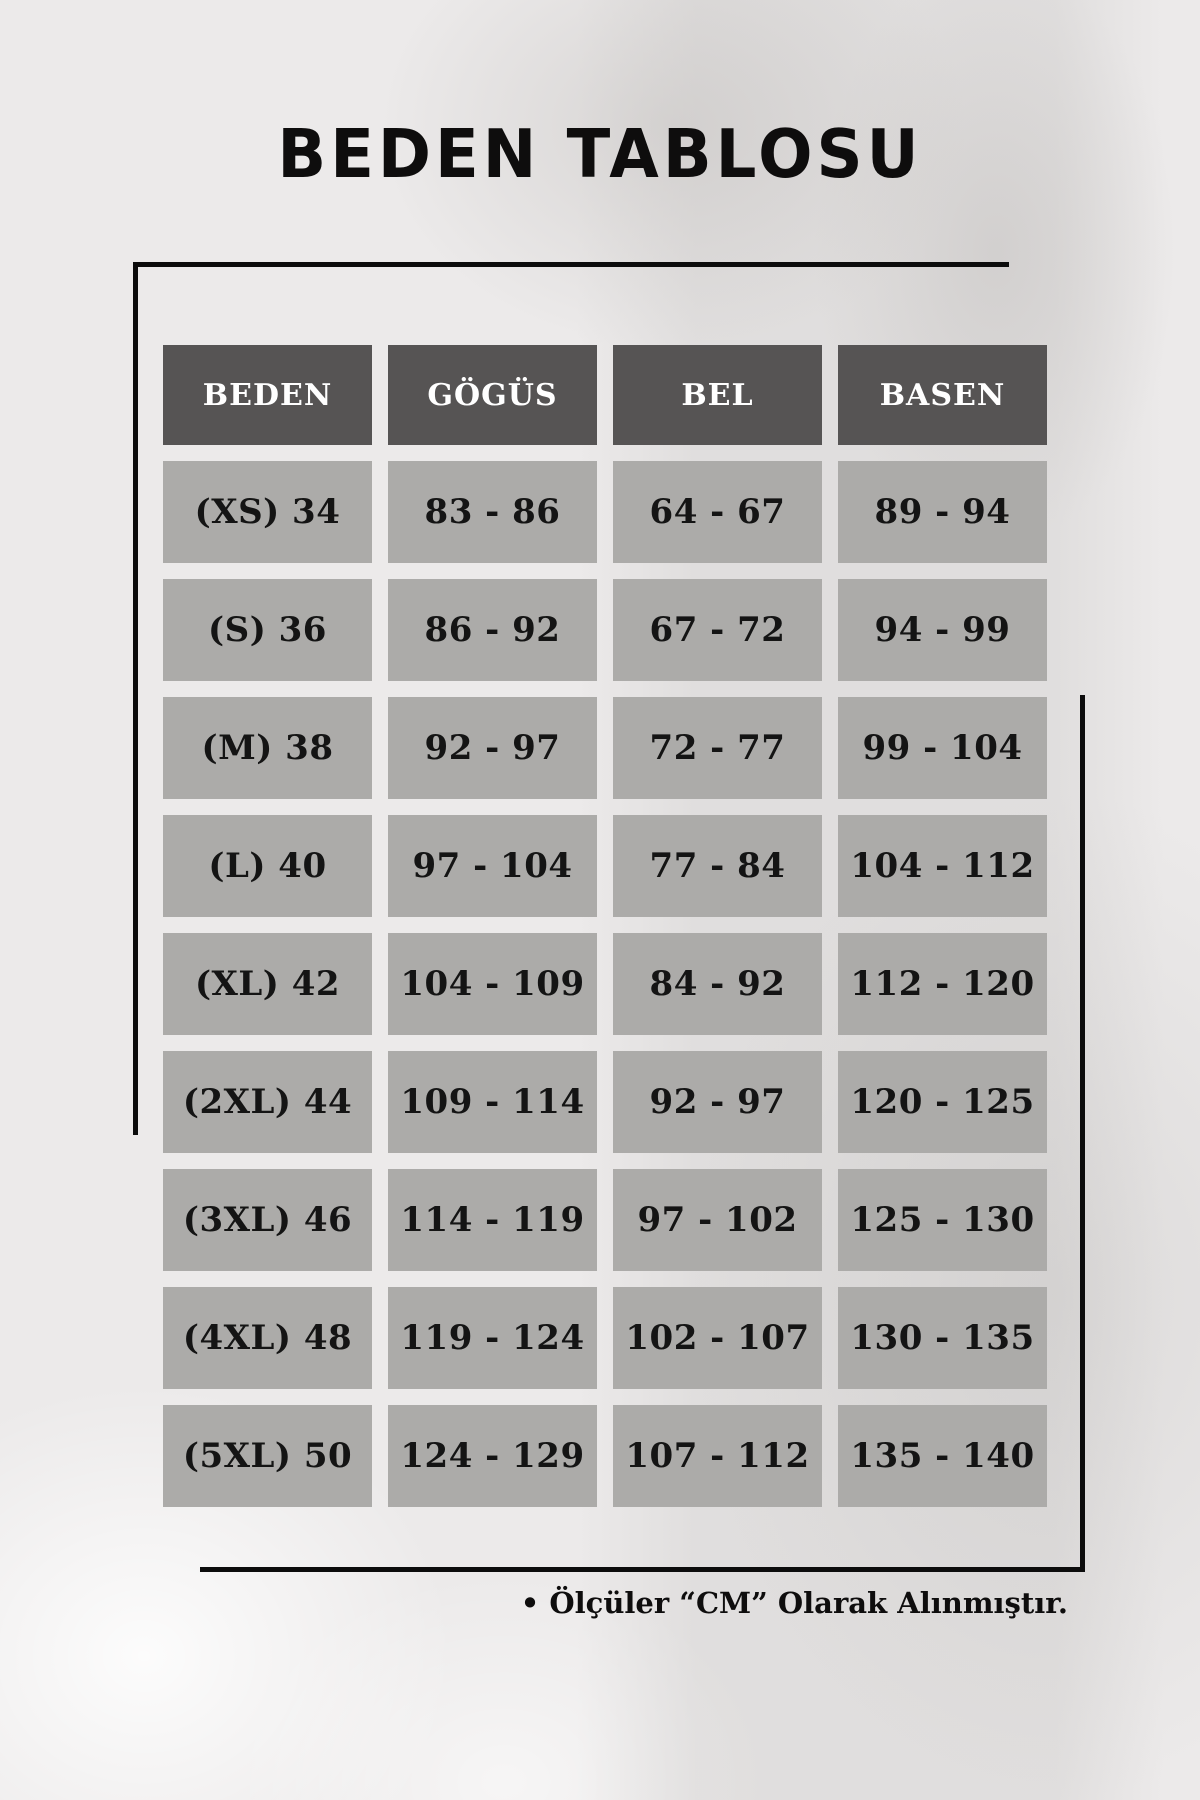  Describe the element at coordinates (267, 866) in the screenshot. I see `table-cell: (L) 40` at that location.